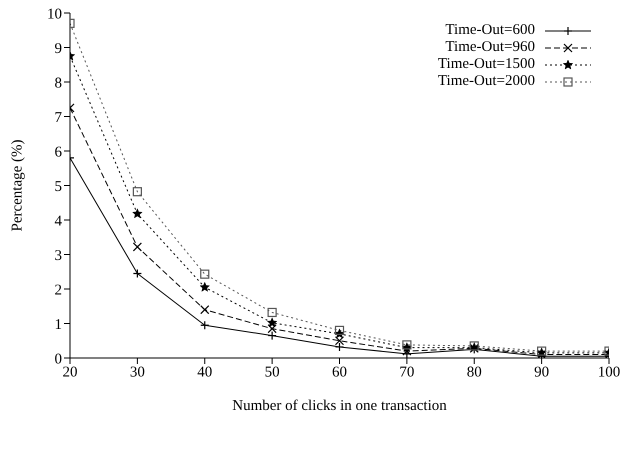  What do you see at coordinates (340, 406) in the screenshot?
I see `x-axis-title: Number of clicks in one transaction` at bounding box center [340, 406].